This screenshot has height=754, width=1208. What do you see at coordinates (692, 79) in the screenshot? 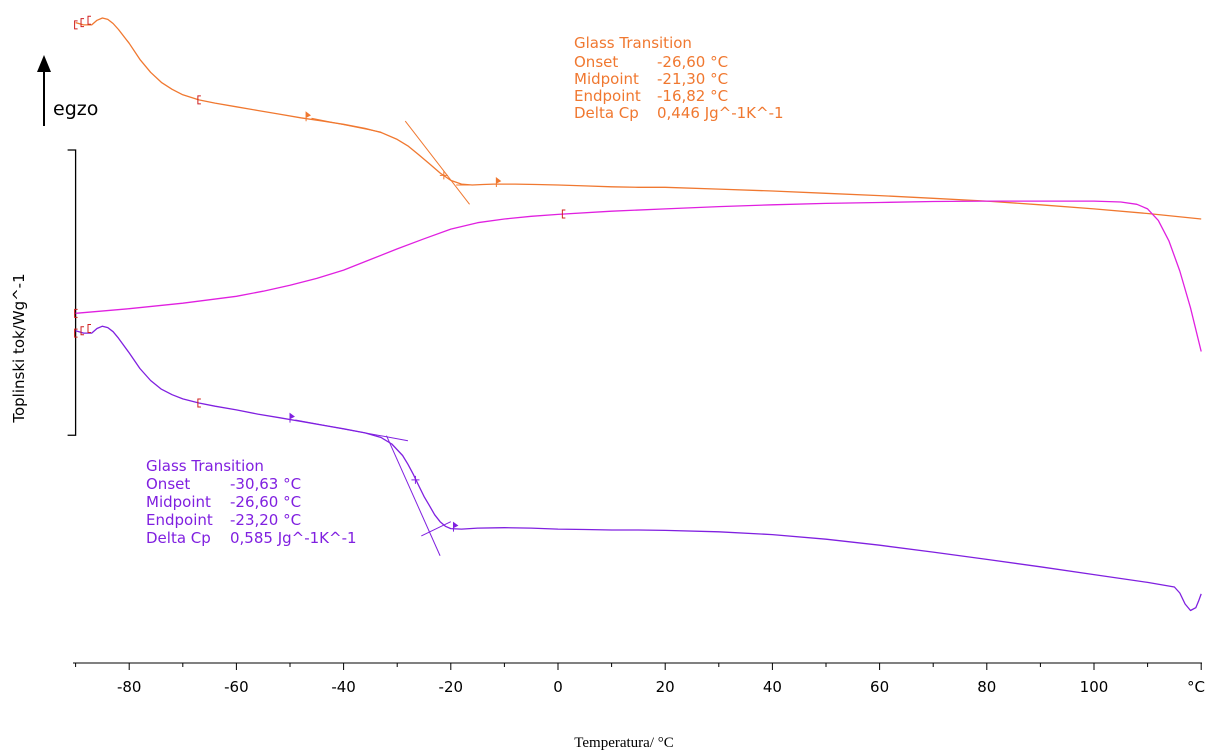
I see `annotation-orange-row-value: -21,30 °C` at bounding box center [692, 79].